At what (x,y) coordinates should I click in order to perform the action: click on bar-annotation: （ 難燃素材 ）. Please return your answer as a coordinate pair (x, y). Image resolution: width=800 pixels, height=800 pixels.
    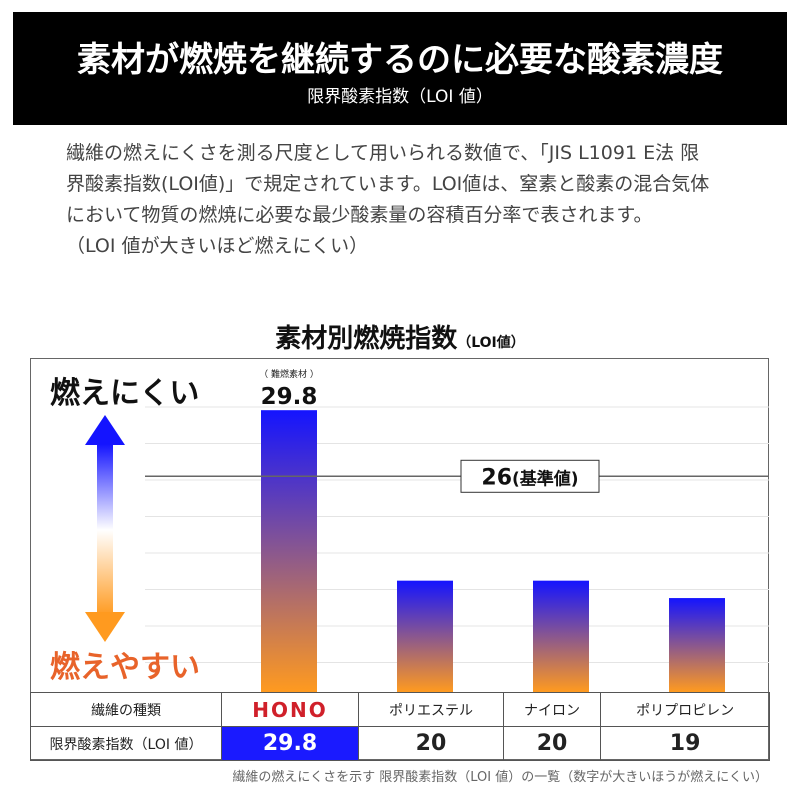
    Looking at the image, I should click on (289, 374).